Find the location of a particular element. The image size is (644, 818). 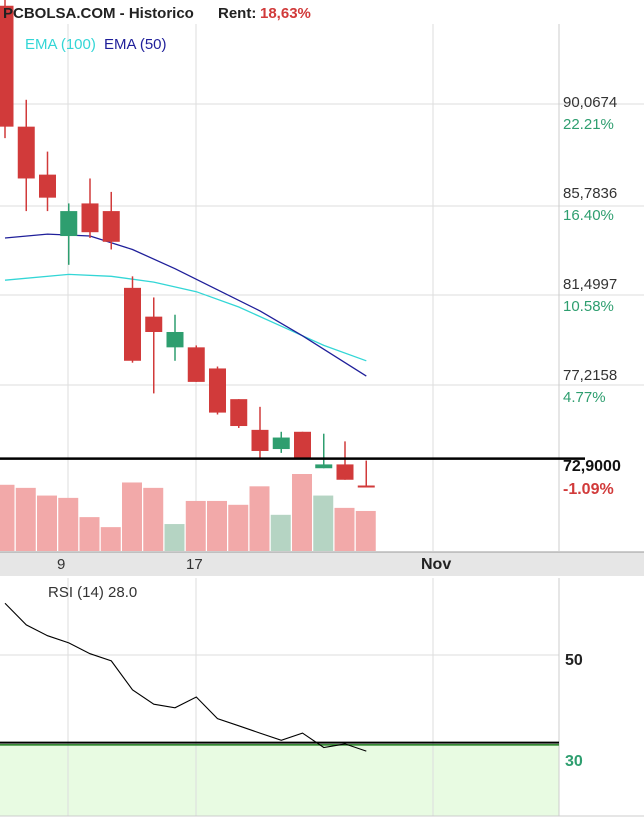

last-price-pct: -1.09% is located at coordinates (588, 489).